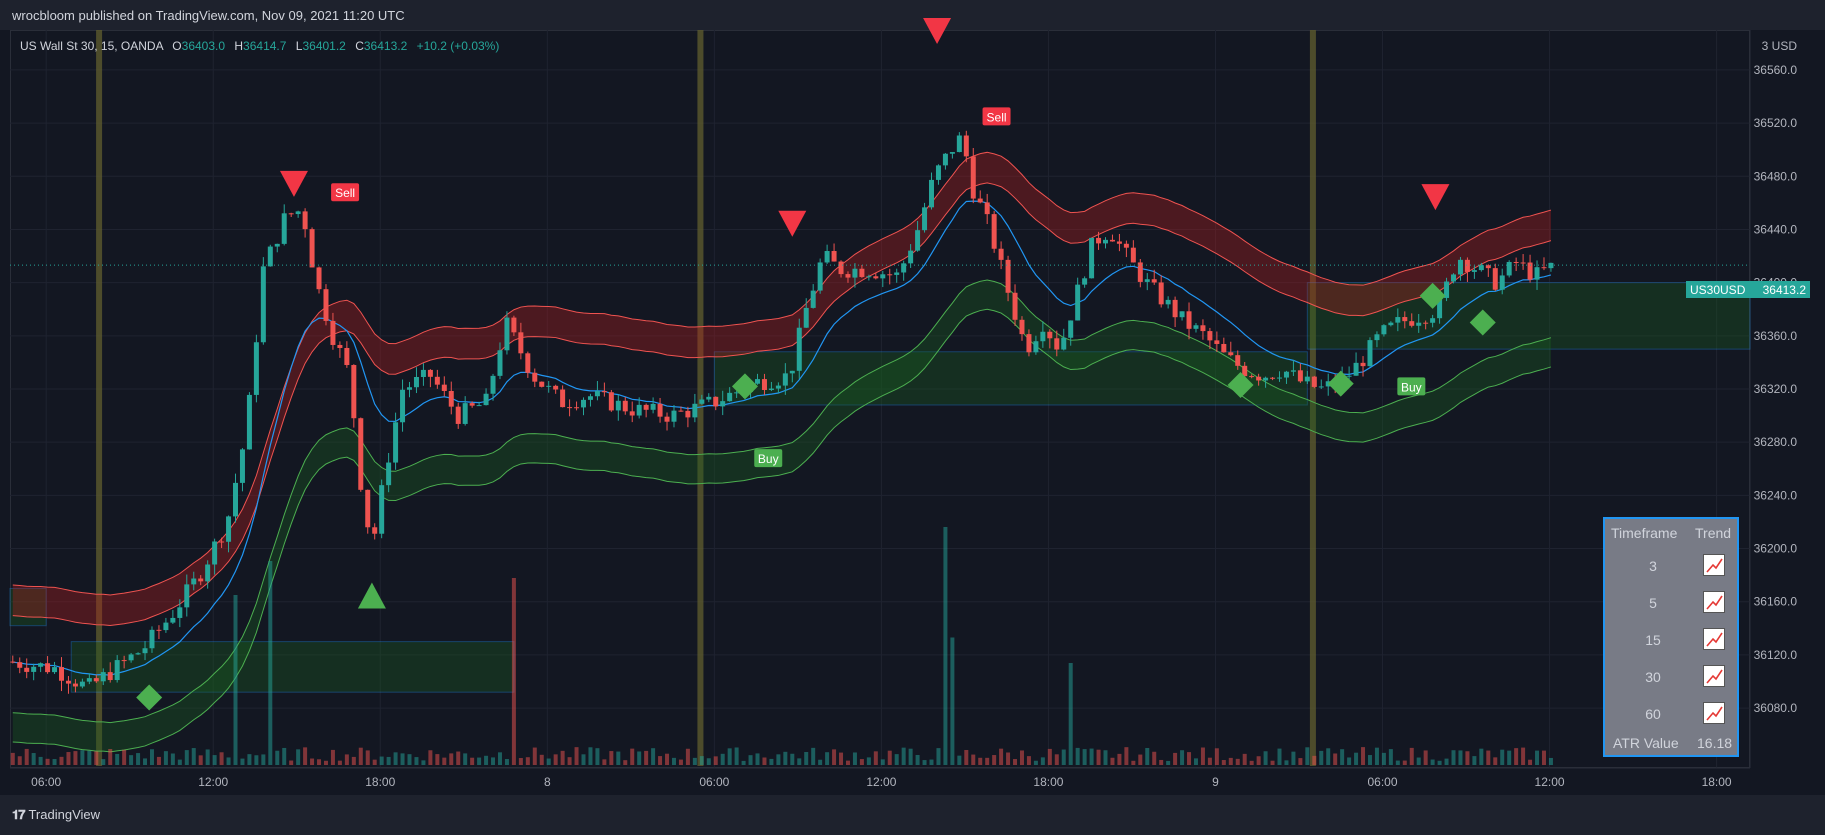 This screenshot has height=835, width=1825. What do you see at coordinates (1748, 289) in the screenshot?
I see `last-price-tag: US30USD 36413.2` at bounding box center [1748, 289].